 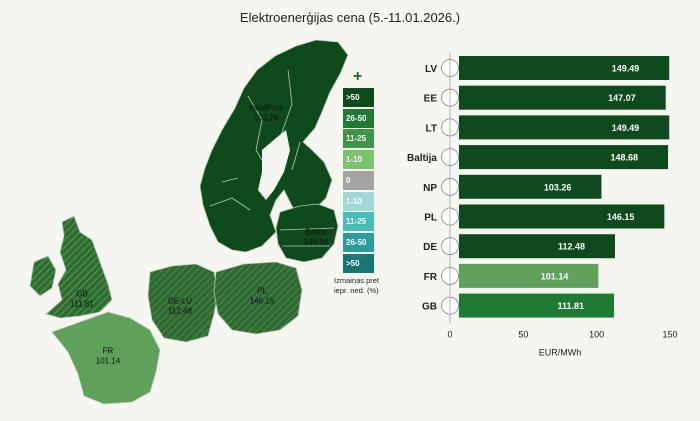 I want to click on data-label: 148.68, so click(x=625, y=158).